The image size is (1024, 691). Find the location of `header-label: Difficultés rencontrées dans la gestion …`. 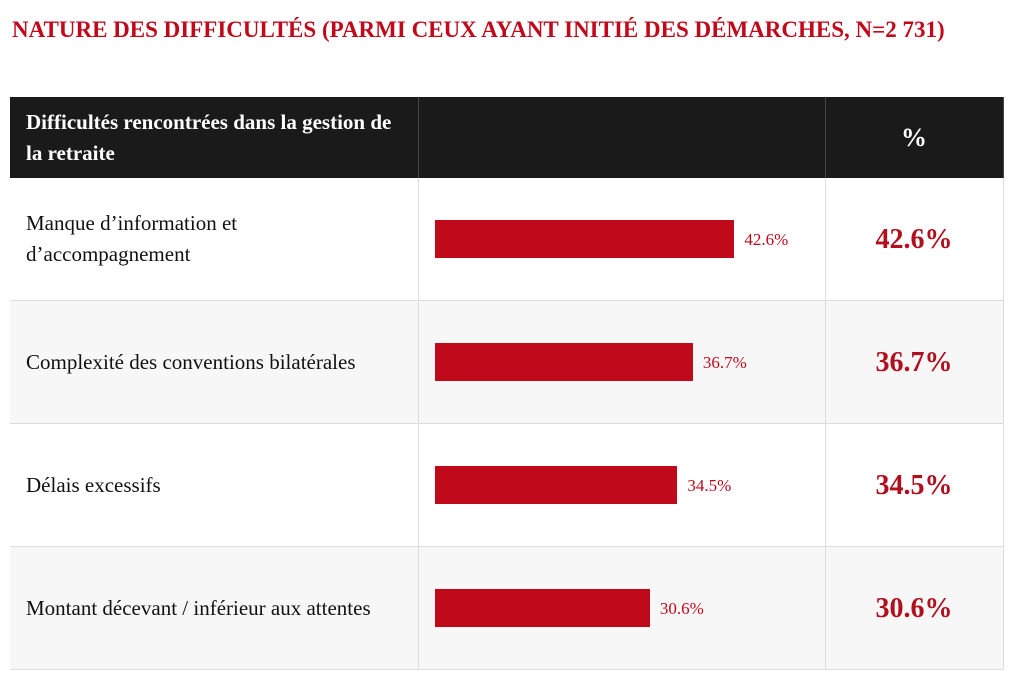

header-label: Difficultés rencontrées dans la gestion … is located at coordinates (214, 137).